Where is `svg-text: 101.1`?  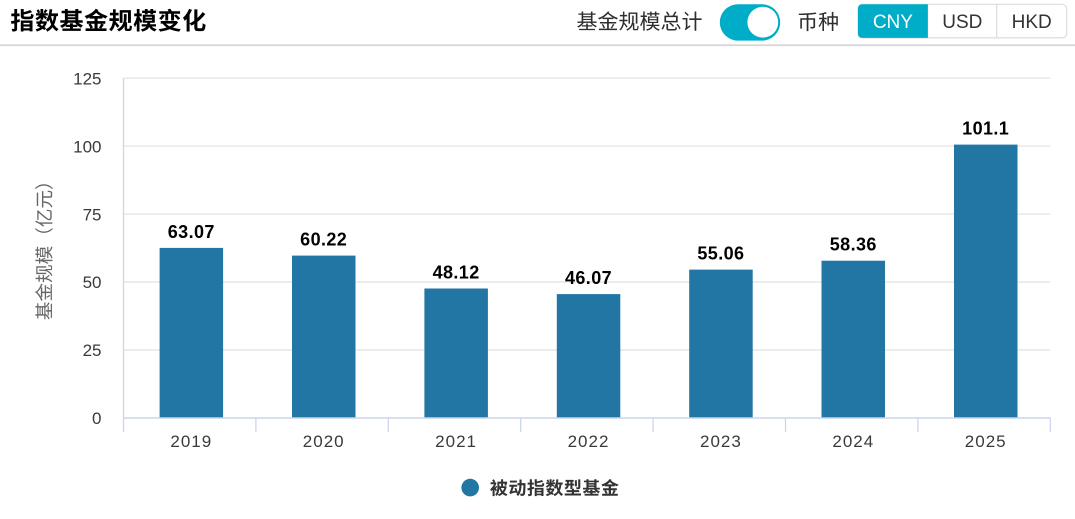
svg-text: 101.1 is located at coordinates (985, 129).